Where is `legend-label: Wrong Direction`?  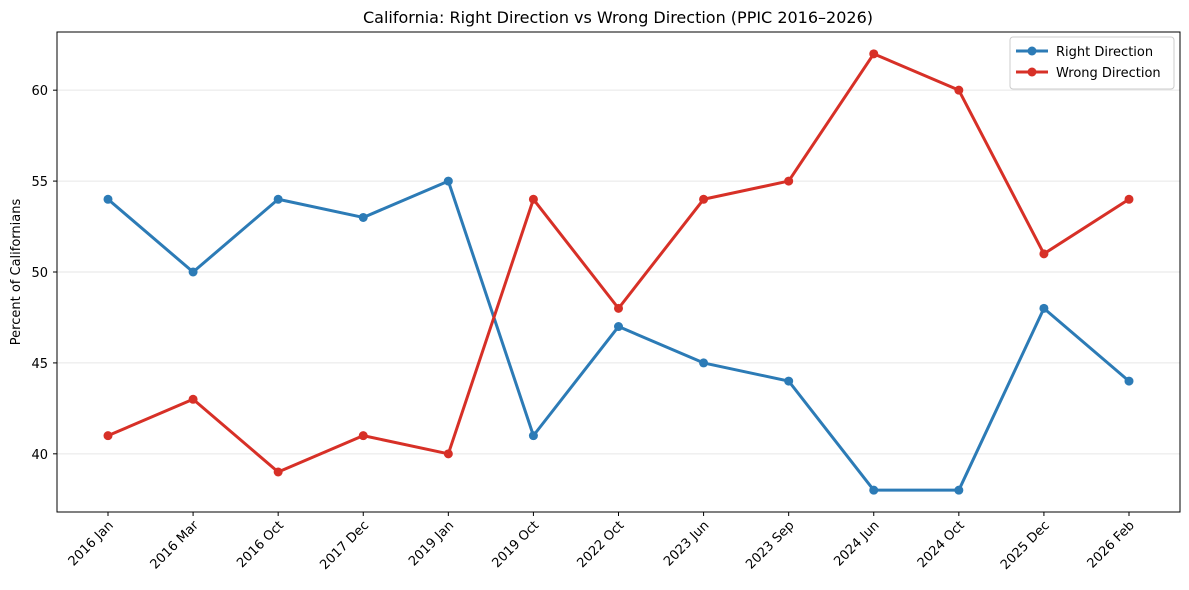 legend-label: Wrong Direction is located at coordinates (1108, 73).